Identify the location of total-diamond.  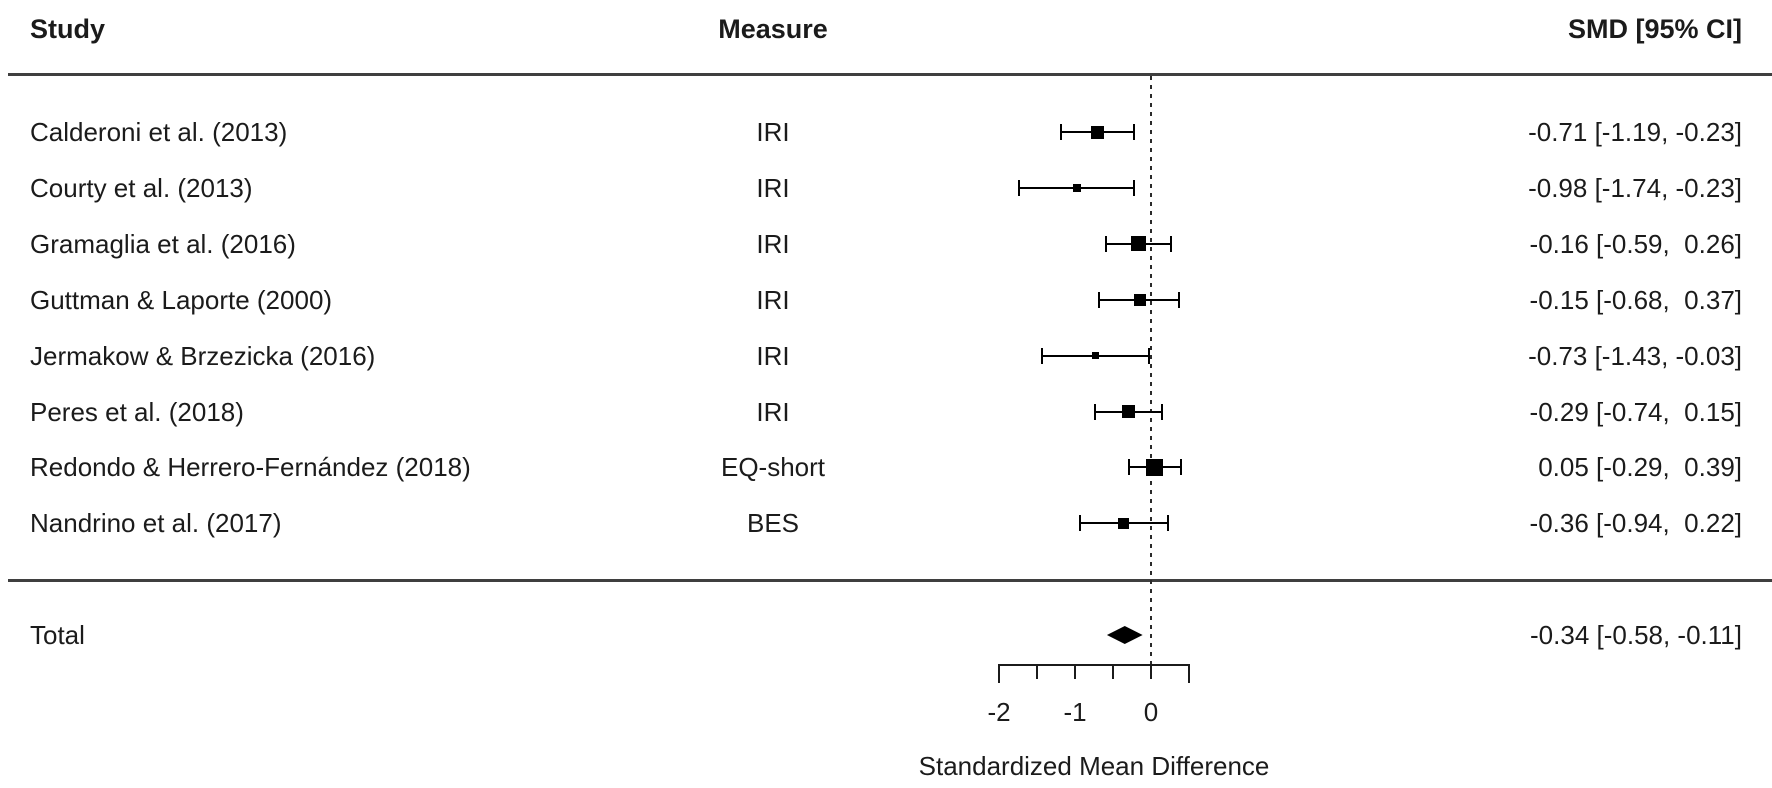
(1124, 635).